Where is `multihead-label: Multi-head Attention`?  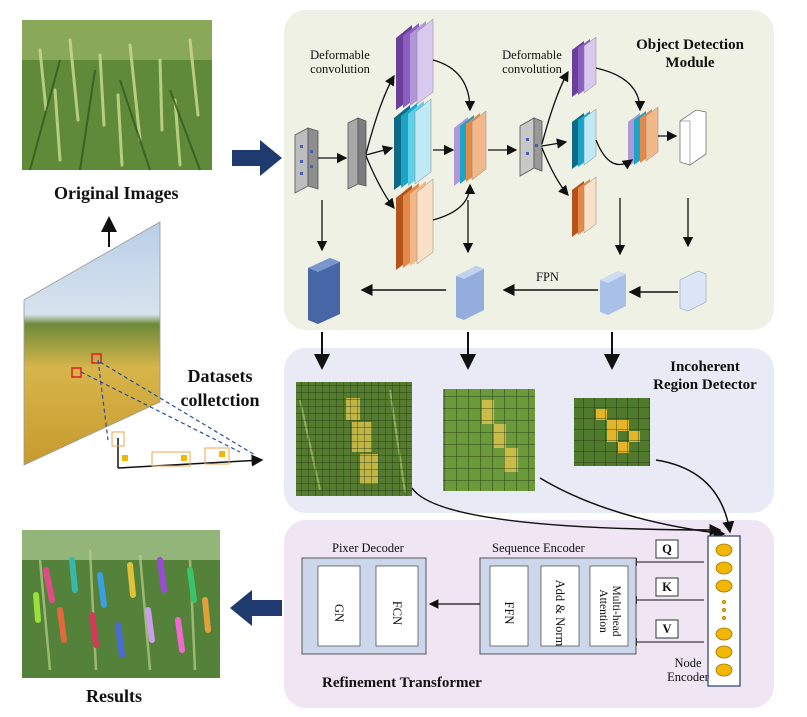
multihead-label: Multi-head Attention is located at coordinates (609, 611).